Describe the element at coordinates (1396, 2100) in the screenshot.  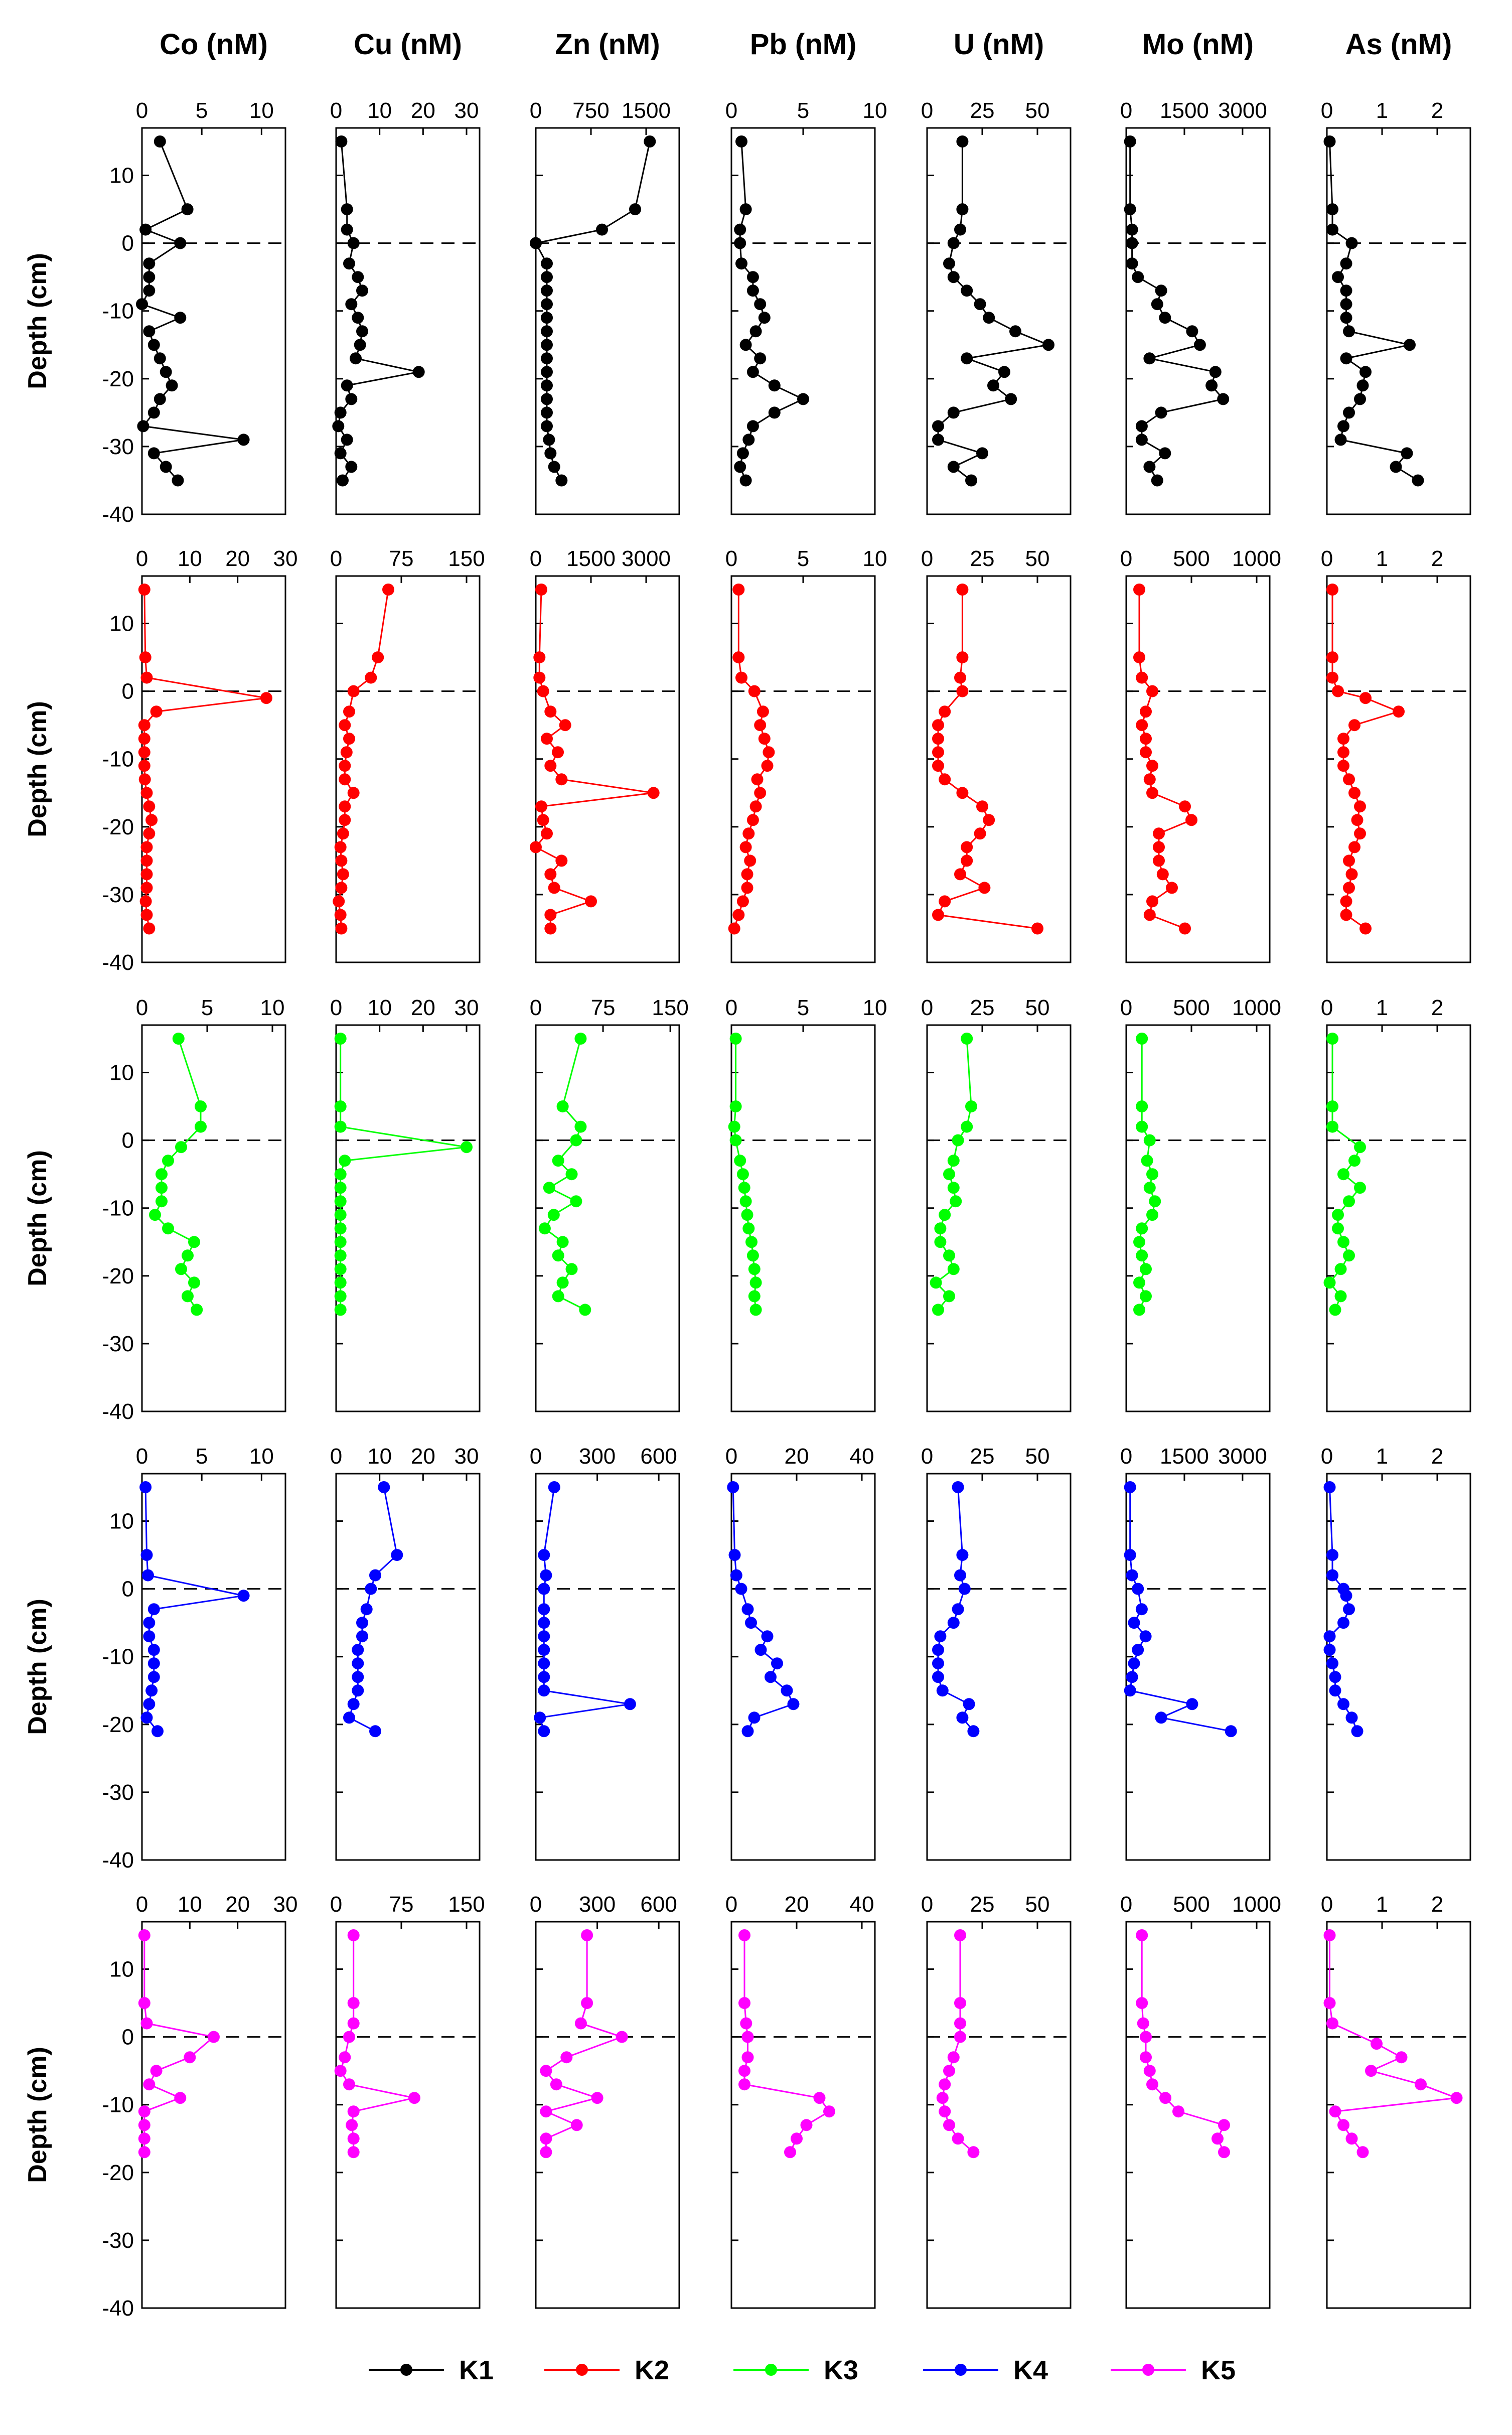
I see `panel-as-k5: 0 1 2` at that location.